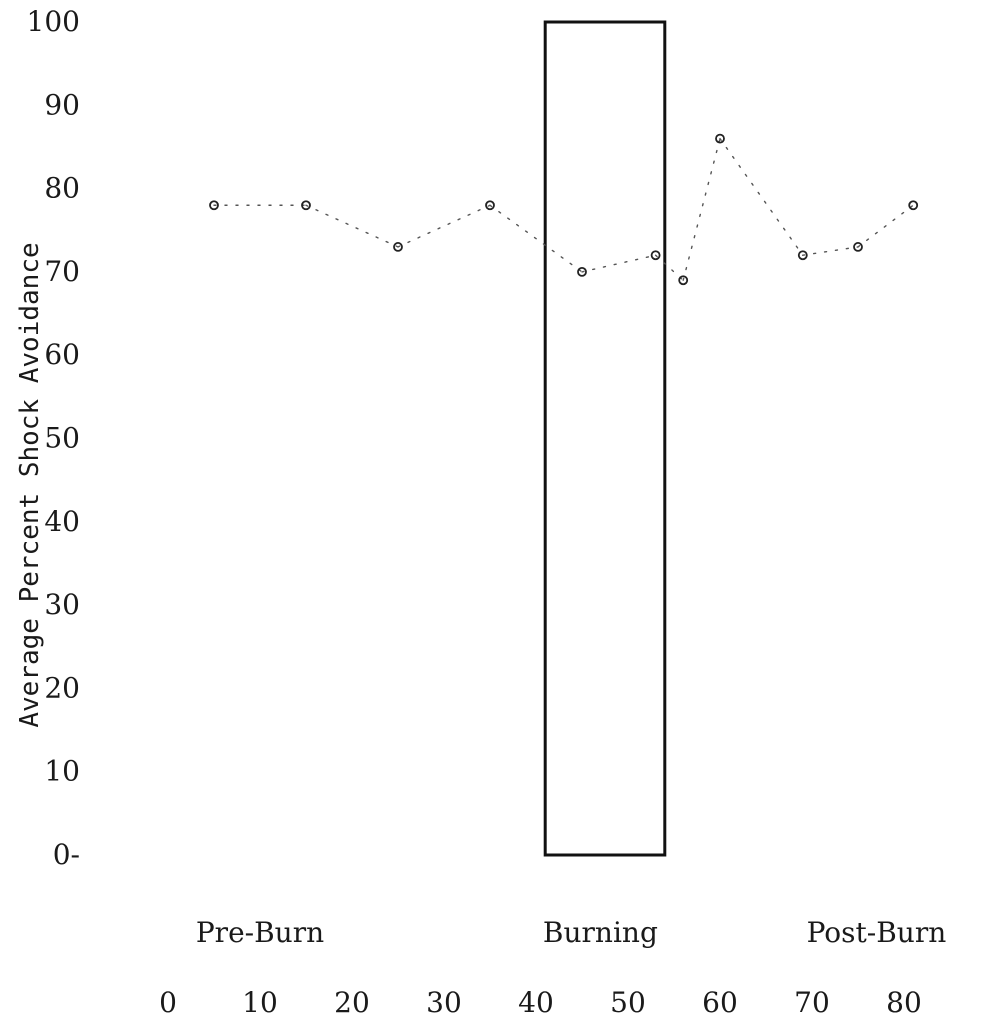 The height and width of the screenshot is (1029, 1004). What do you see at coordinates (720, 1002) in the screenshot?
I see `x-tick-label: 60` at bounding box center [720, 1002].